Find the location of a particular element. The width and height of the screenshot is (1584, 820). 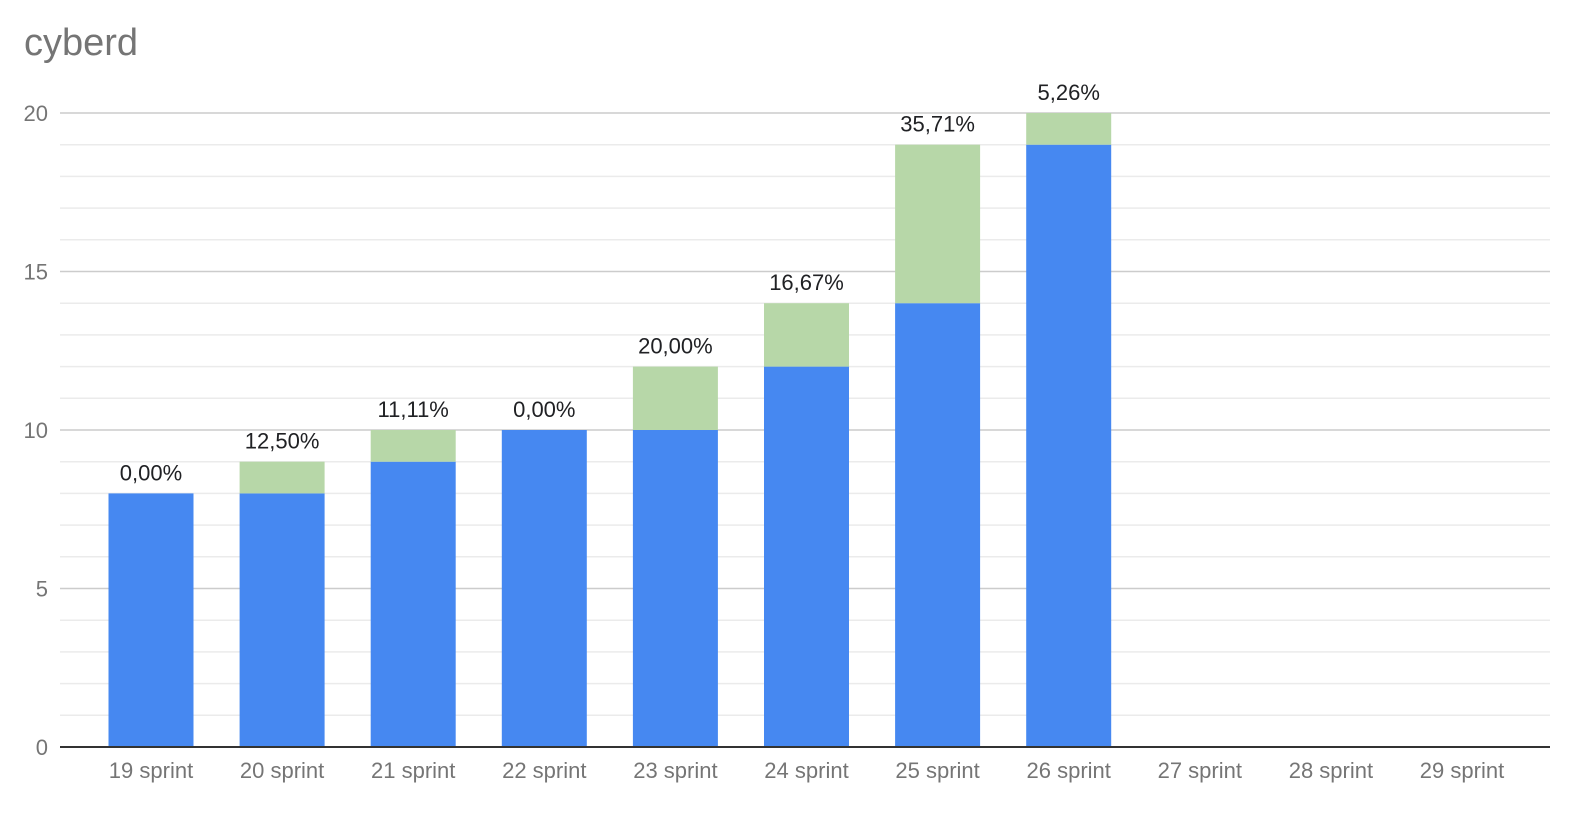

y-tick-label: 0 is located at coordinates (42, 747).